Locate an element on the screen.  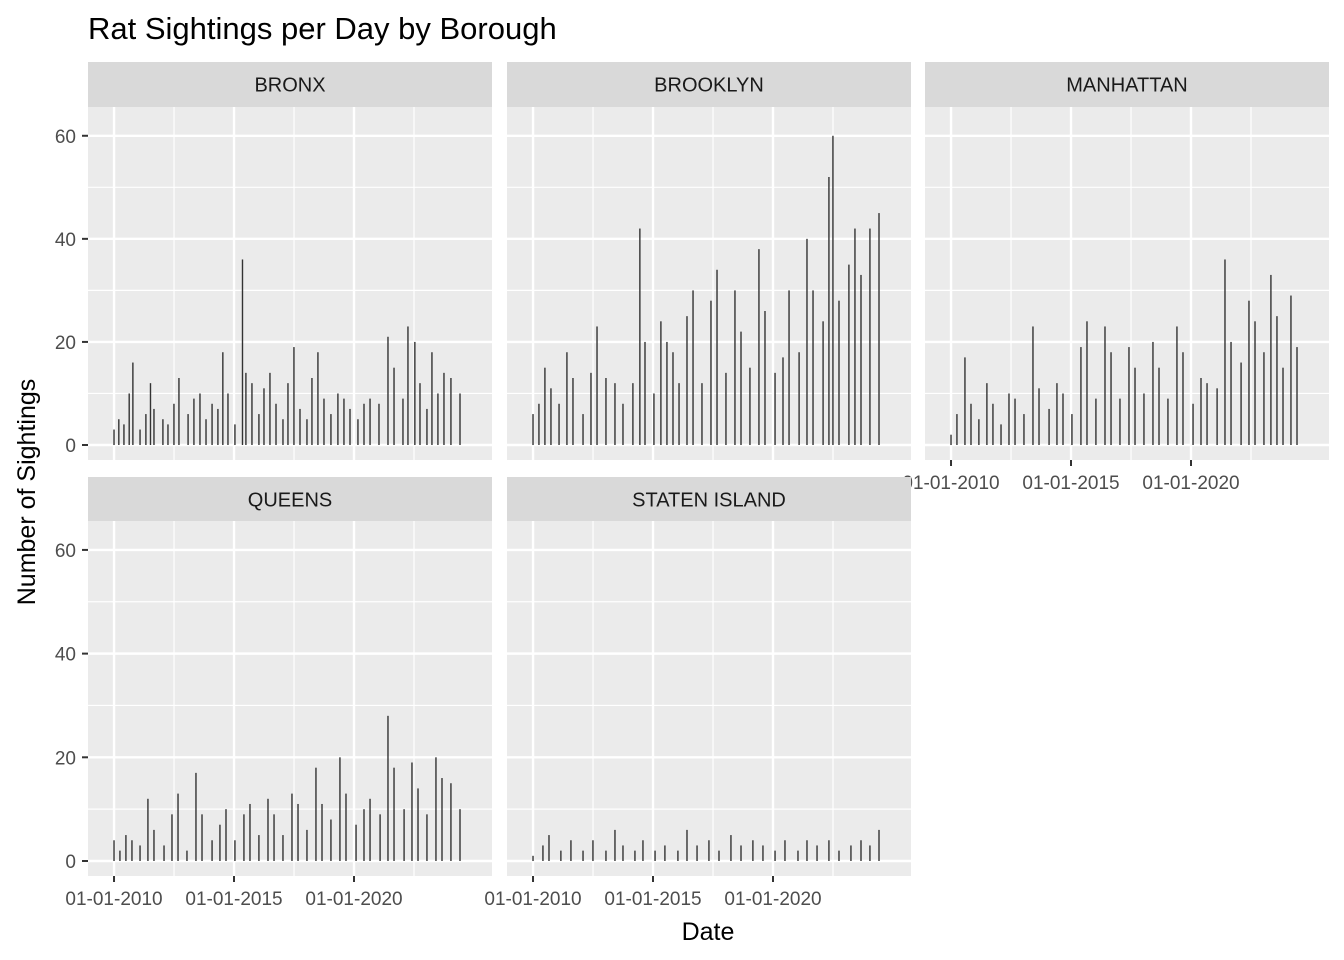
strip-staten-island is located at coordinates (709, 499).